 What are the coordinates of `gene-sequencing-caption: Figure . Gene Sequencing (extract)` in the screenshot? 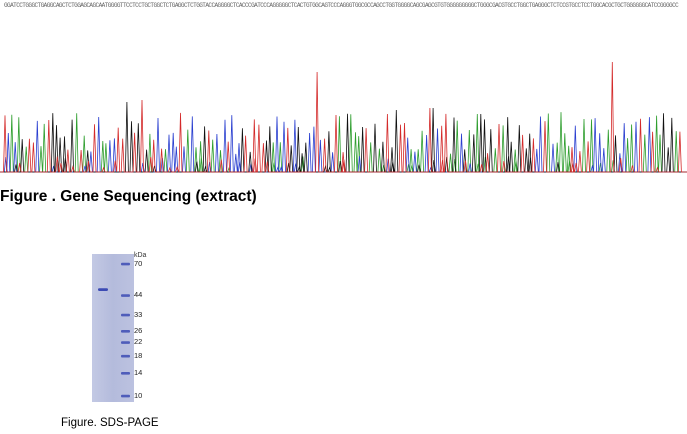 It's located at (128, 196).